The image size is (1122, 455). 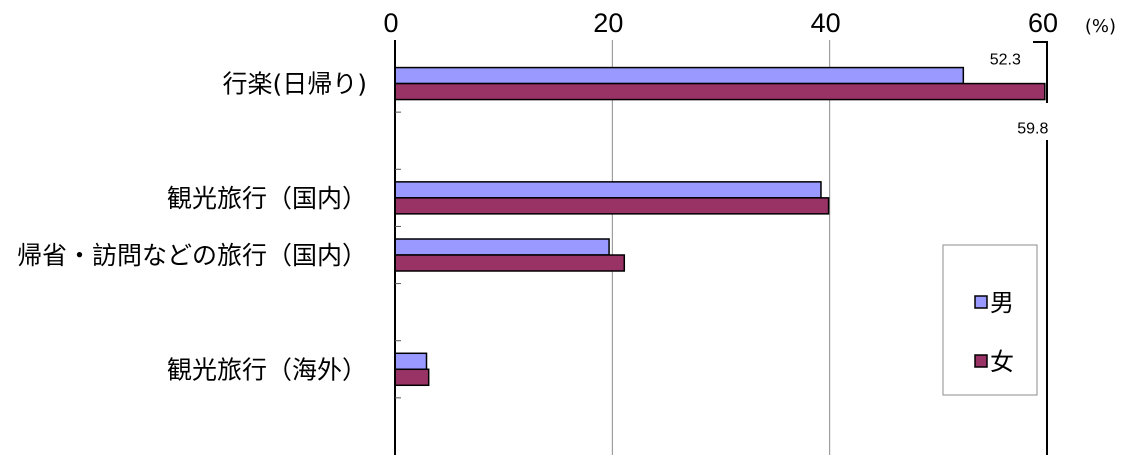 I want to click on category-label: 観光旅行（国内）, so click(x=267, y=198).